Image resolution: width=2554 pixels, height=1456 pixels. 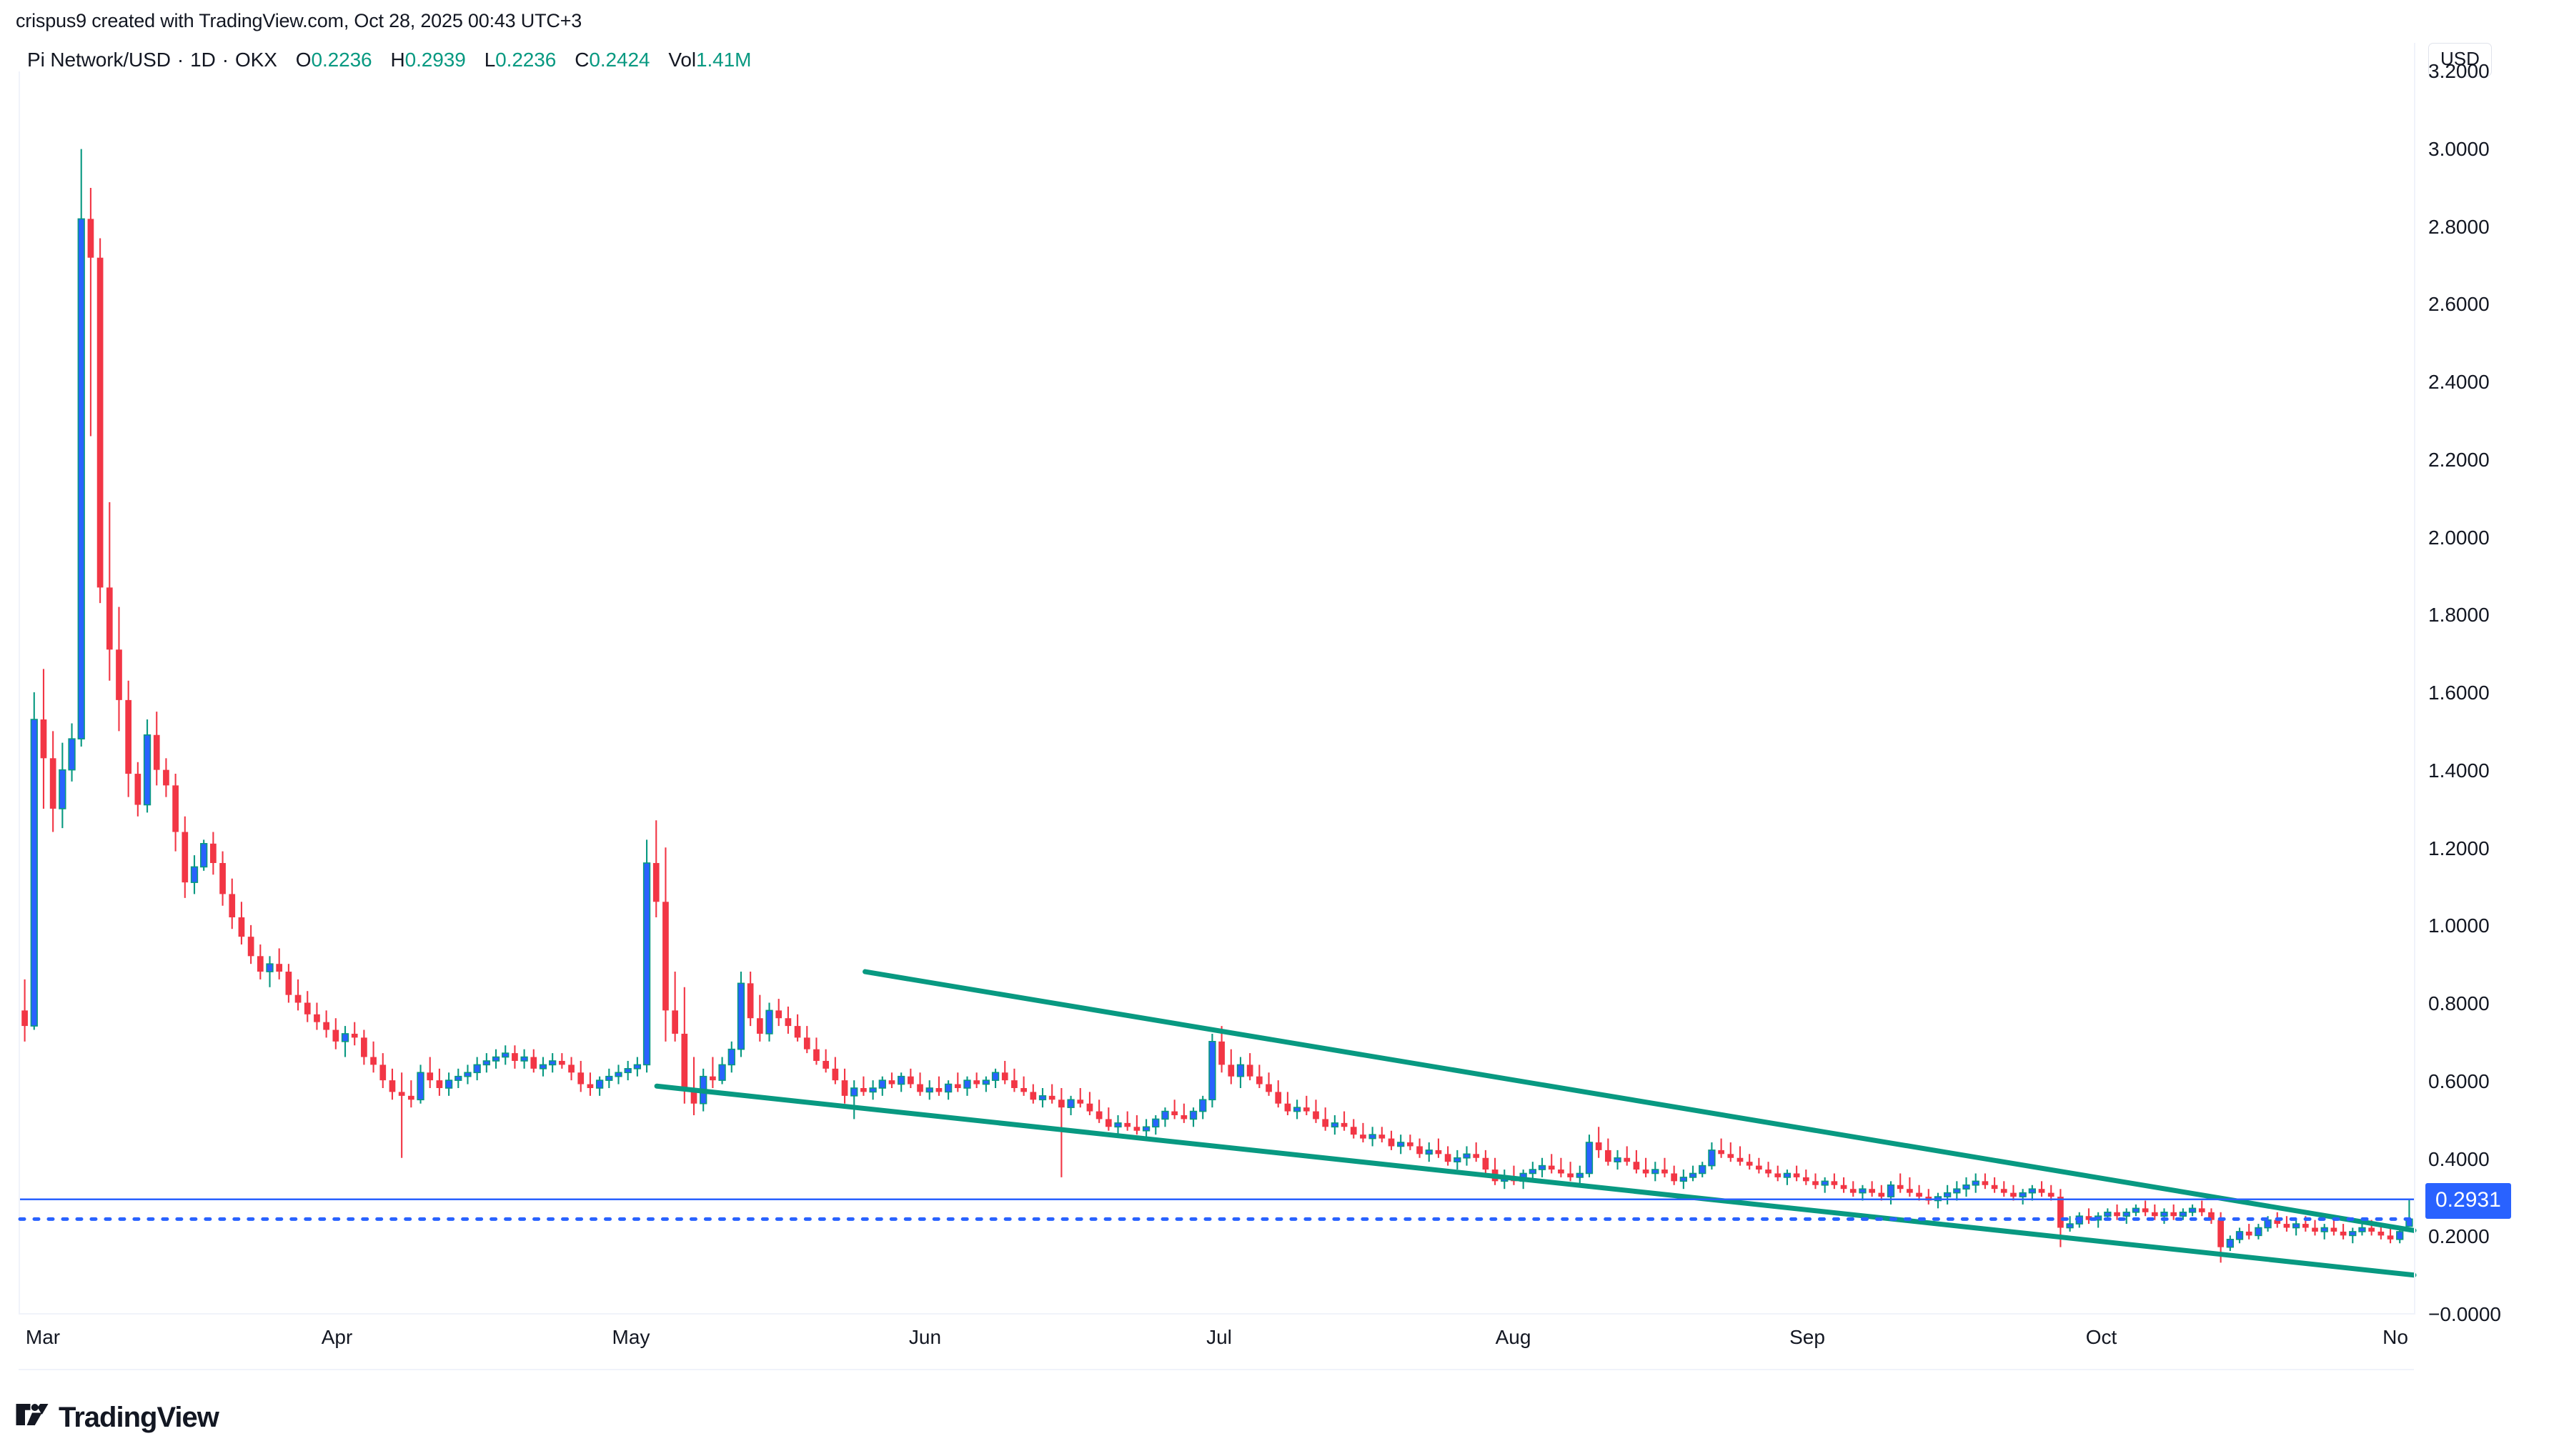 I want to click on legend-interval: 1D, so click(x=203, y=60).